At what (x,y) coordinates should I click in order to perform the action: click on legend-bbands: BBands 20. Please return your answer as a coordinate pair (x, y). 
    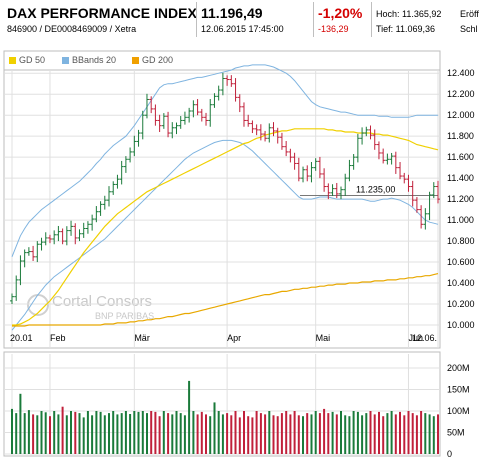
    Looking at the image, I should click on (89, 60).